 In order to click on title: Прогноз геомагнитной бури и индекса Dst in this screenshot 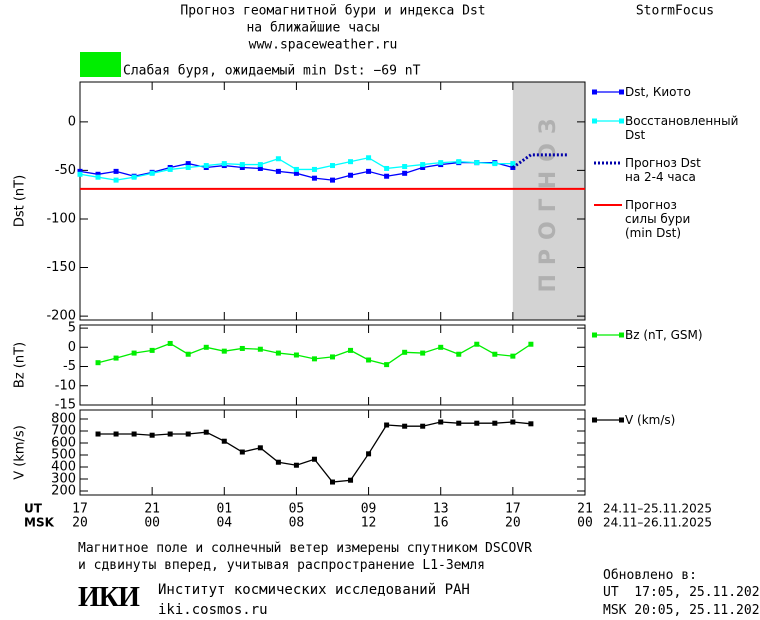, I will do `click(332, 11)`.